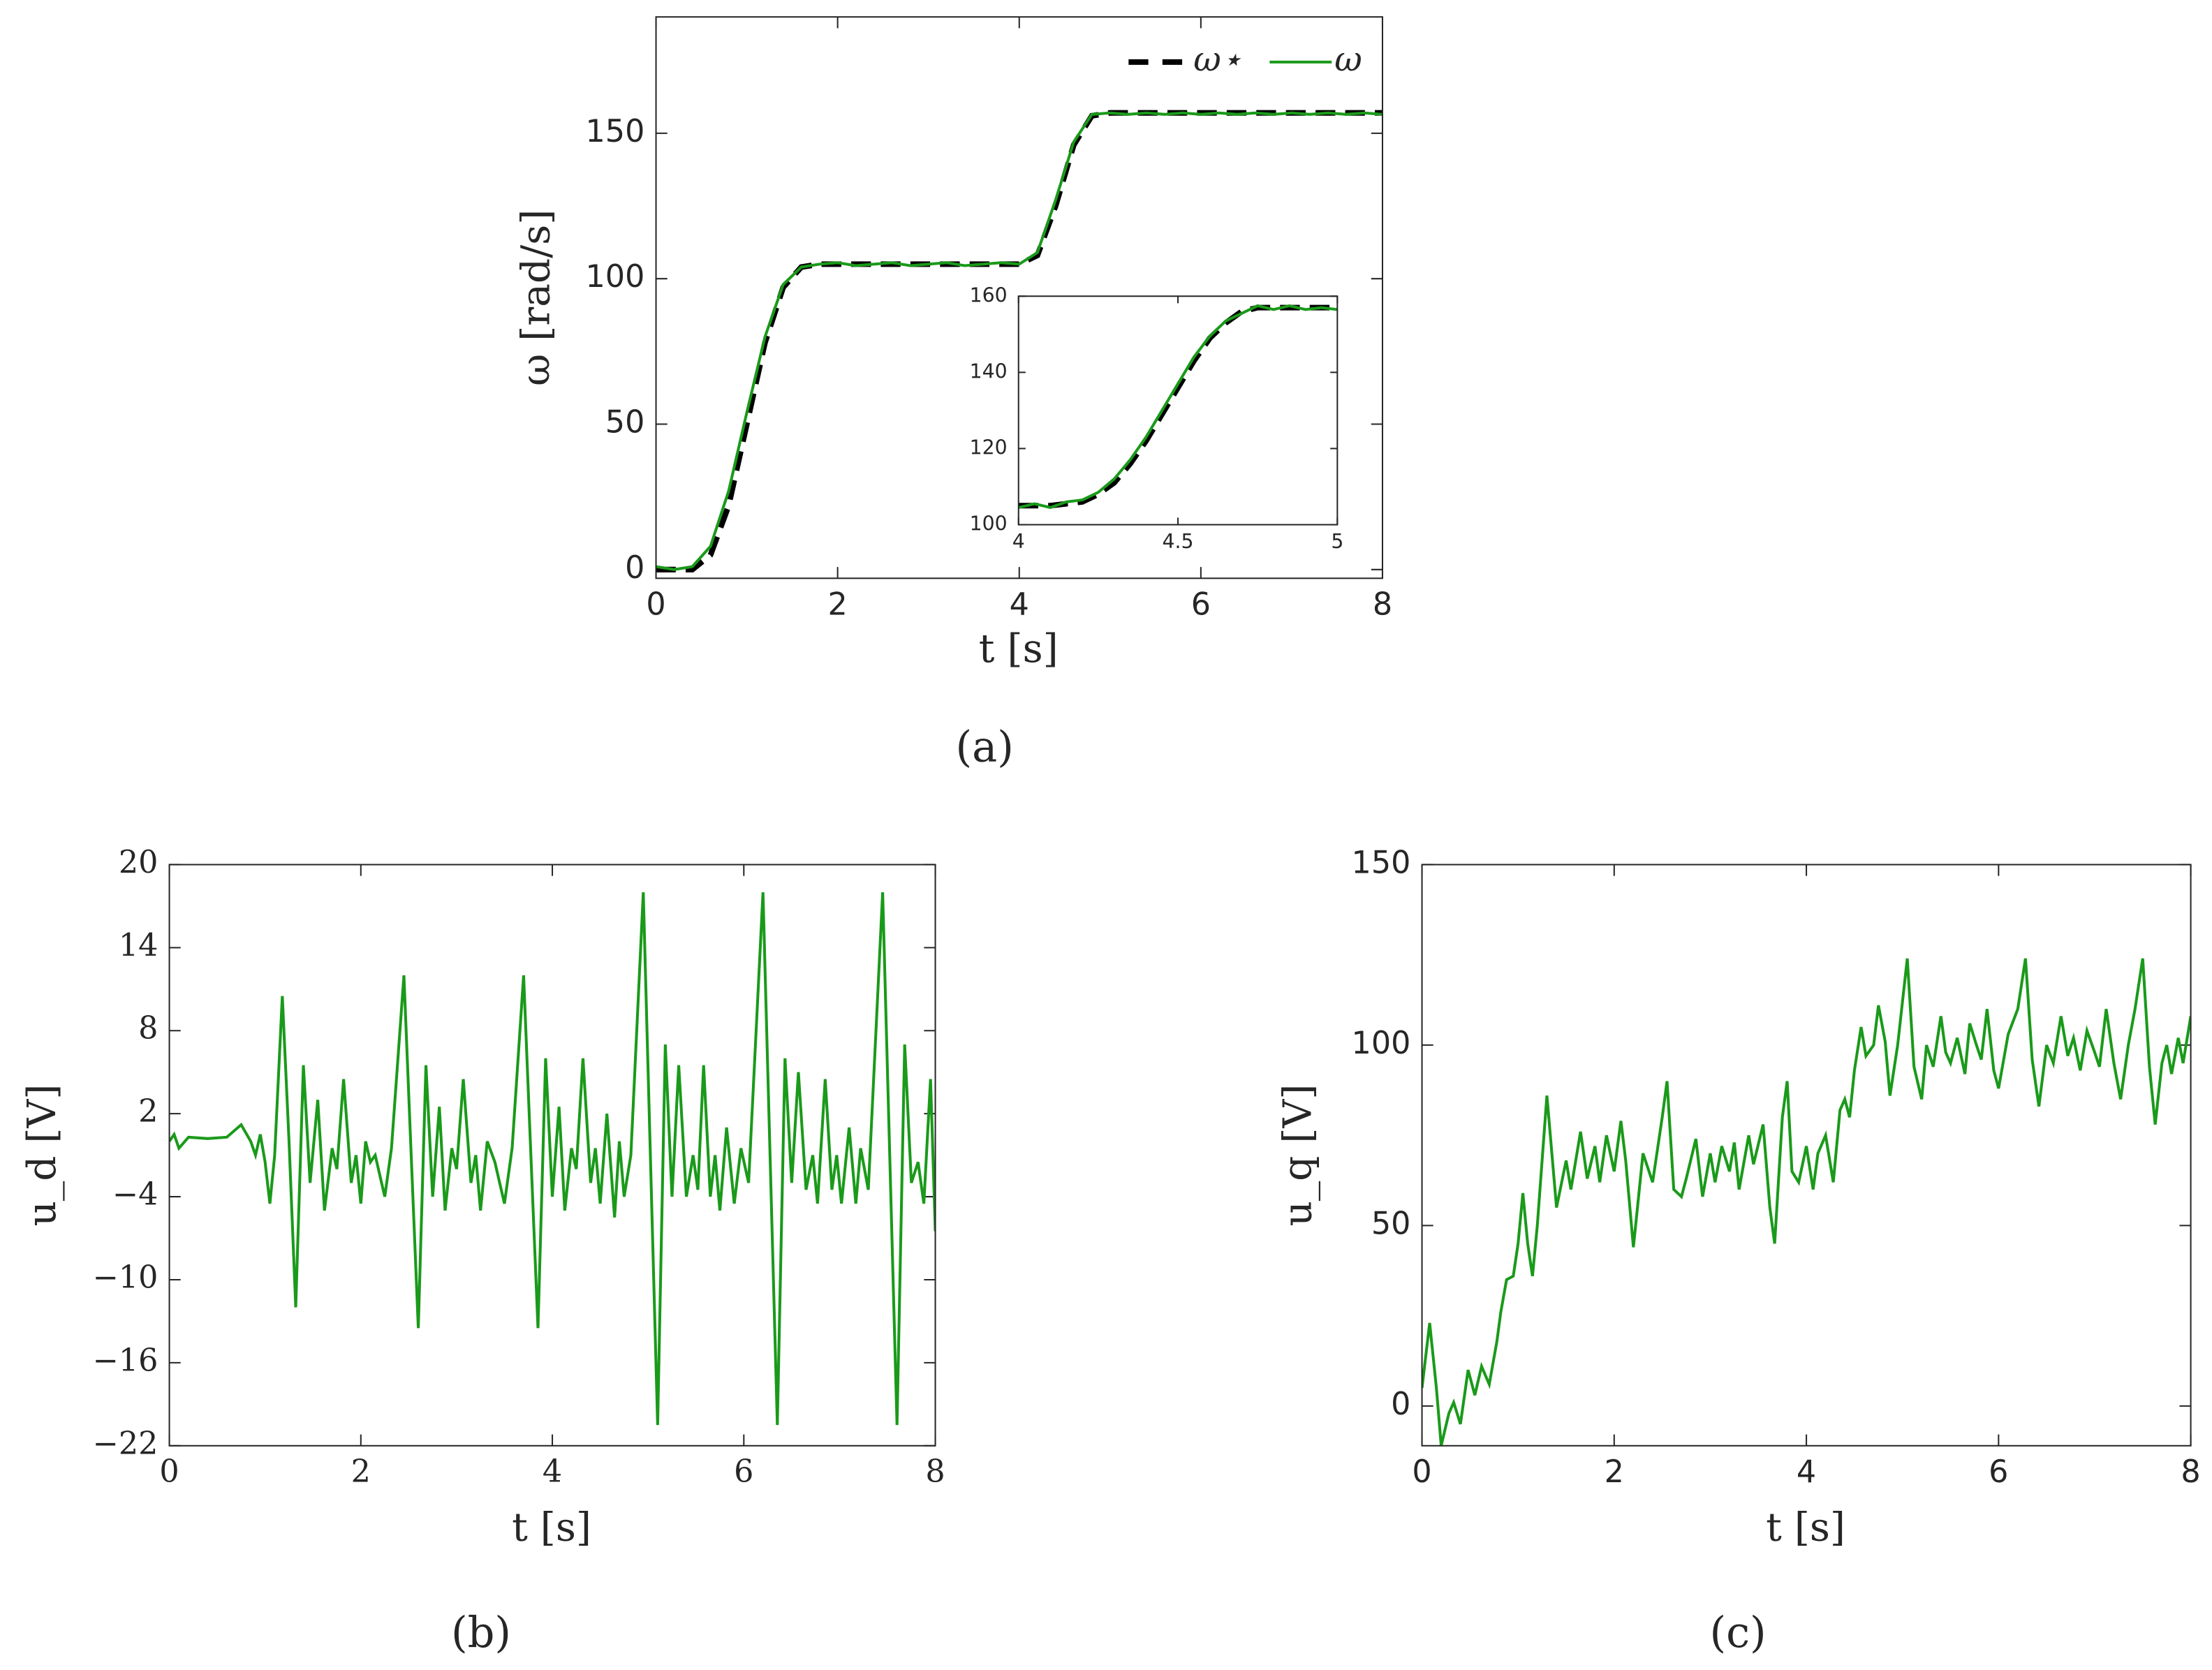  Describe the element at coordinates (148, 1112) in the screenshot. I see `y-tick-label: 2` at that location.